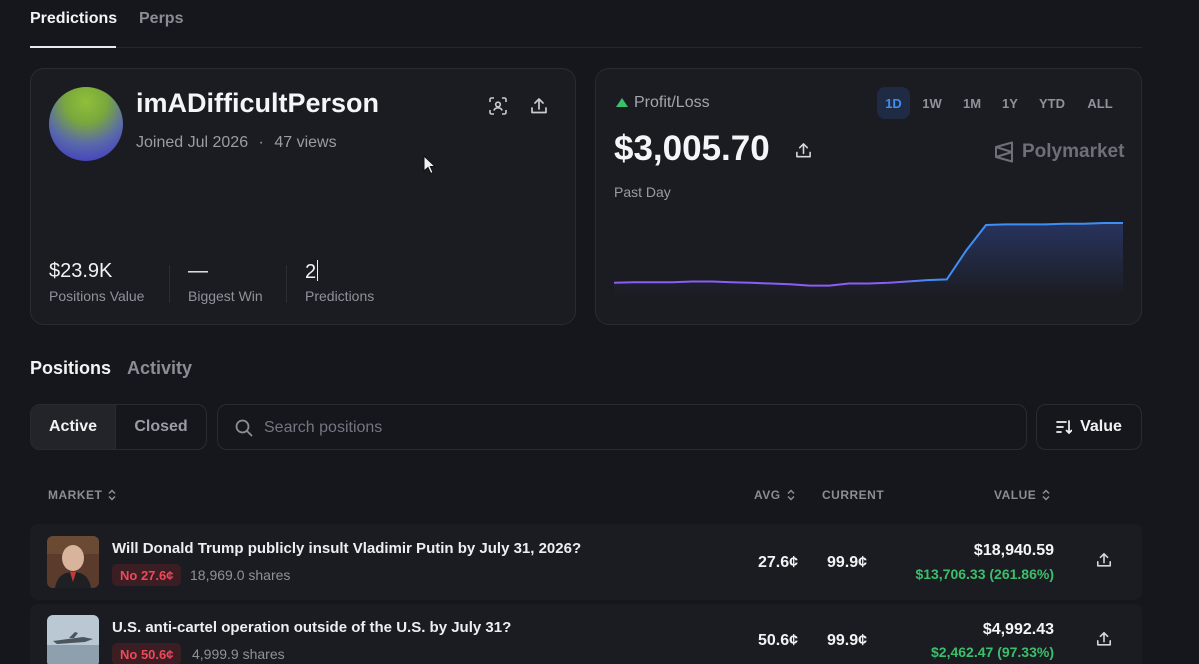 This screenshot has width=1199, height=664. What do you see at coordinates (1101, 426) in the screenshot?
I see `sort-label: Value` at bounding box center [1101, 426].